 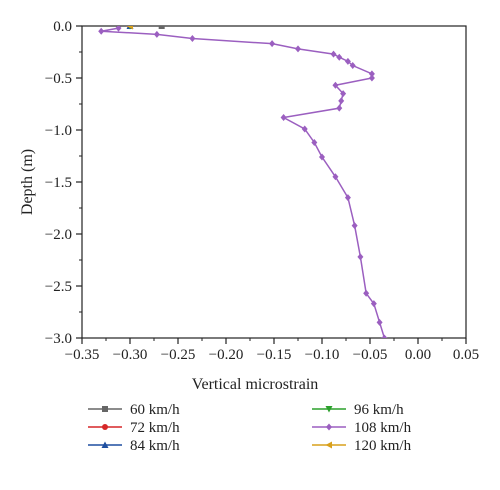 What do you see at coordinates (322, 355) in the screenshot?
I see `x-tick-label: −0.10` at bounding box center [322, 355].